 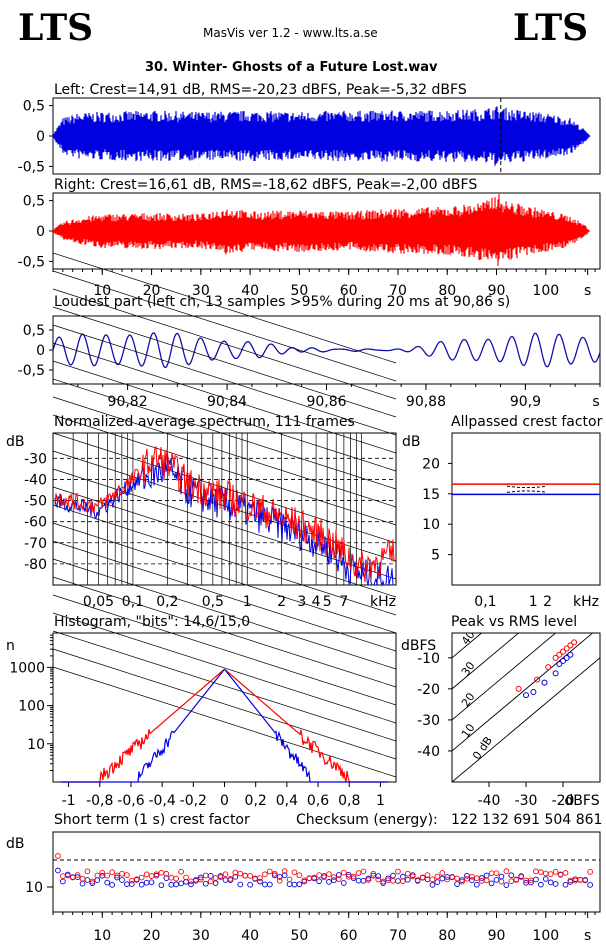 I want to click on xtick-label: 0,1, so click(x=485, y=602).